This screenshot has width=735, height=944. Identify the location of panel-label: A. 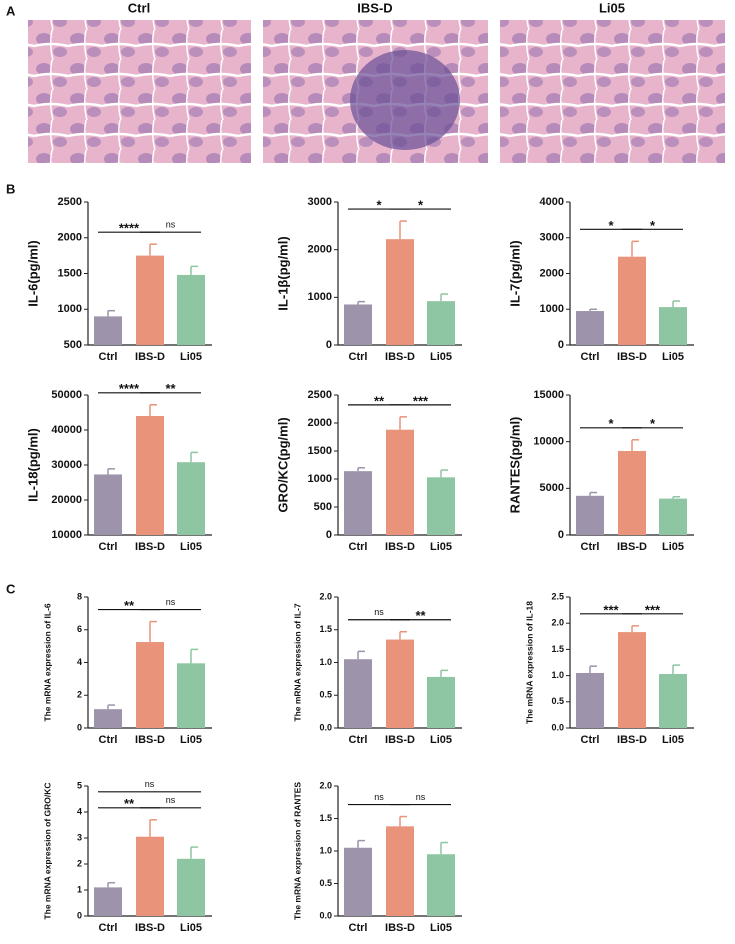
(11, 10).